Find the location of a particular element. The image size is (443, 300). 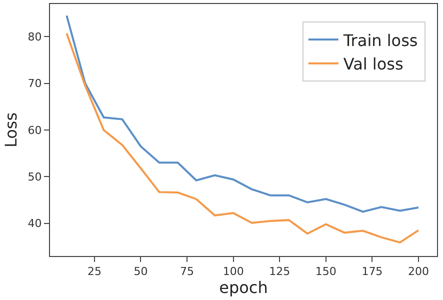

y-tick-label: 70 is located at coordinates (35, 83).